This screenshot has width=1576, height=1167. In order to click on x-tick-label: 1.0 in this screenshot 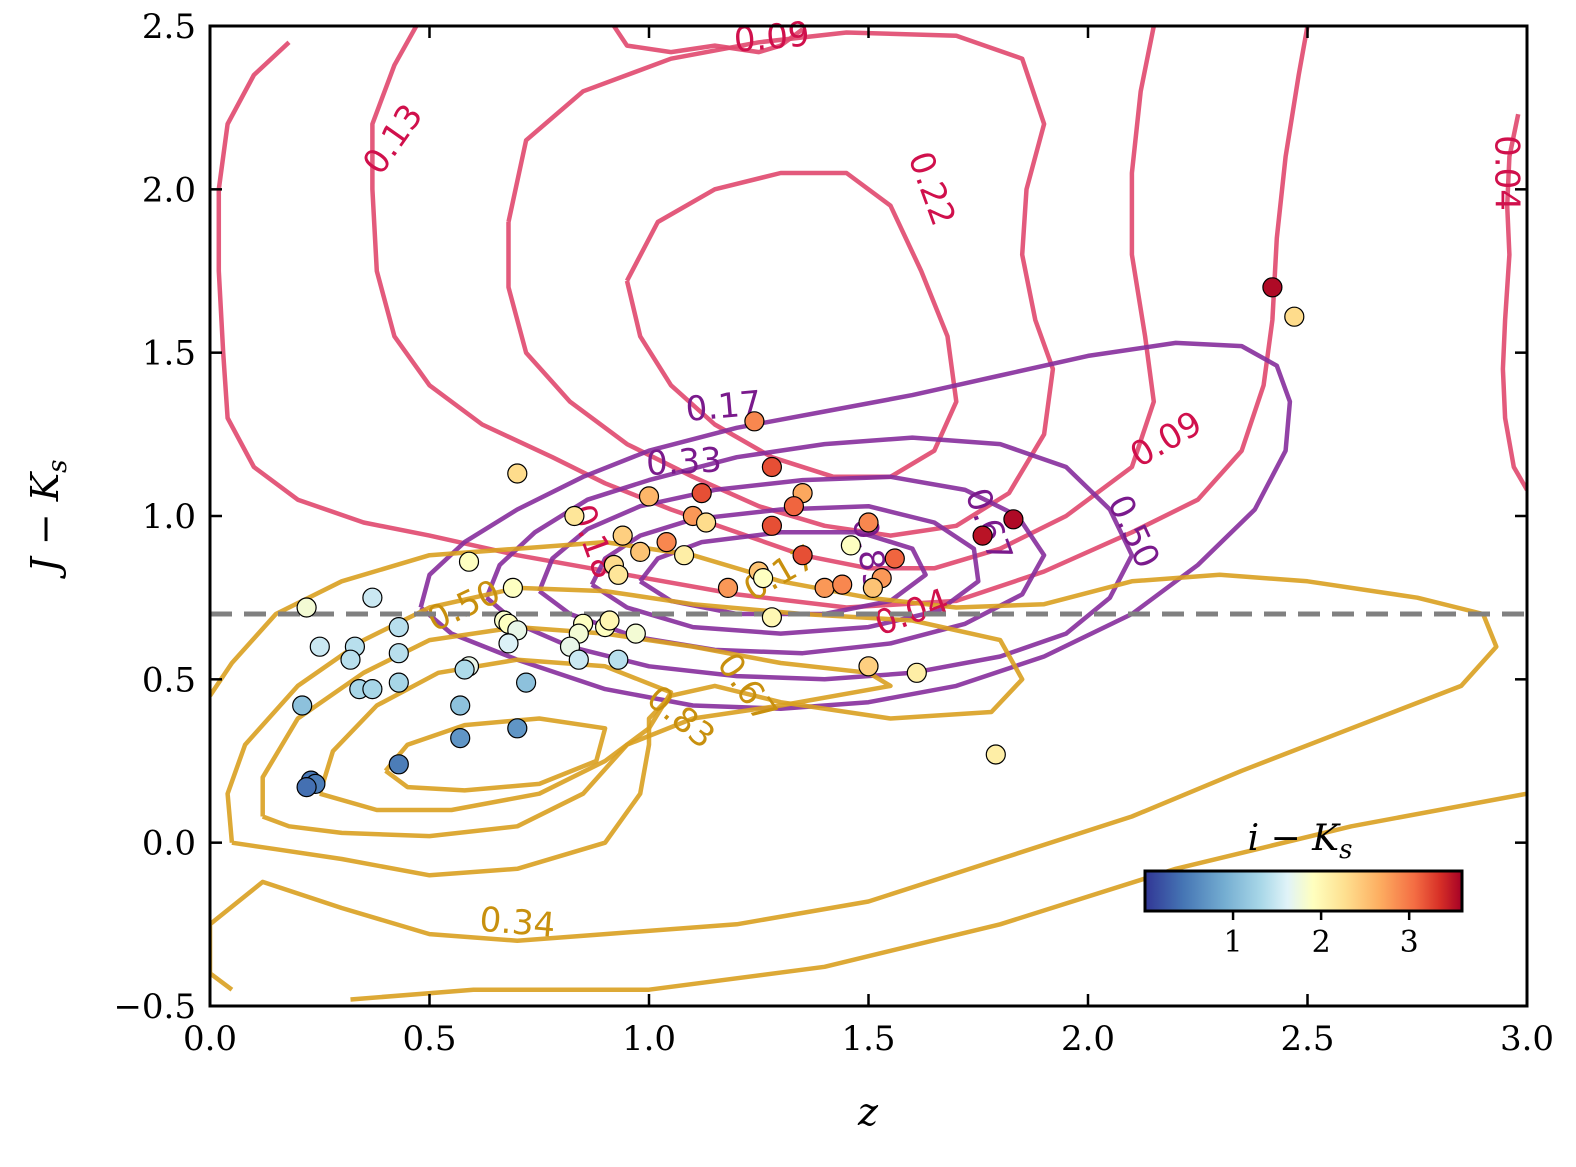, I will do `click(649, 1039)`.